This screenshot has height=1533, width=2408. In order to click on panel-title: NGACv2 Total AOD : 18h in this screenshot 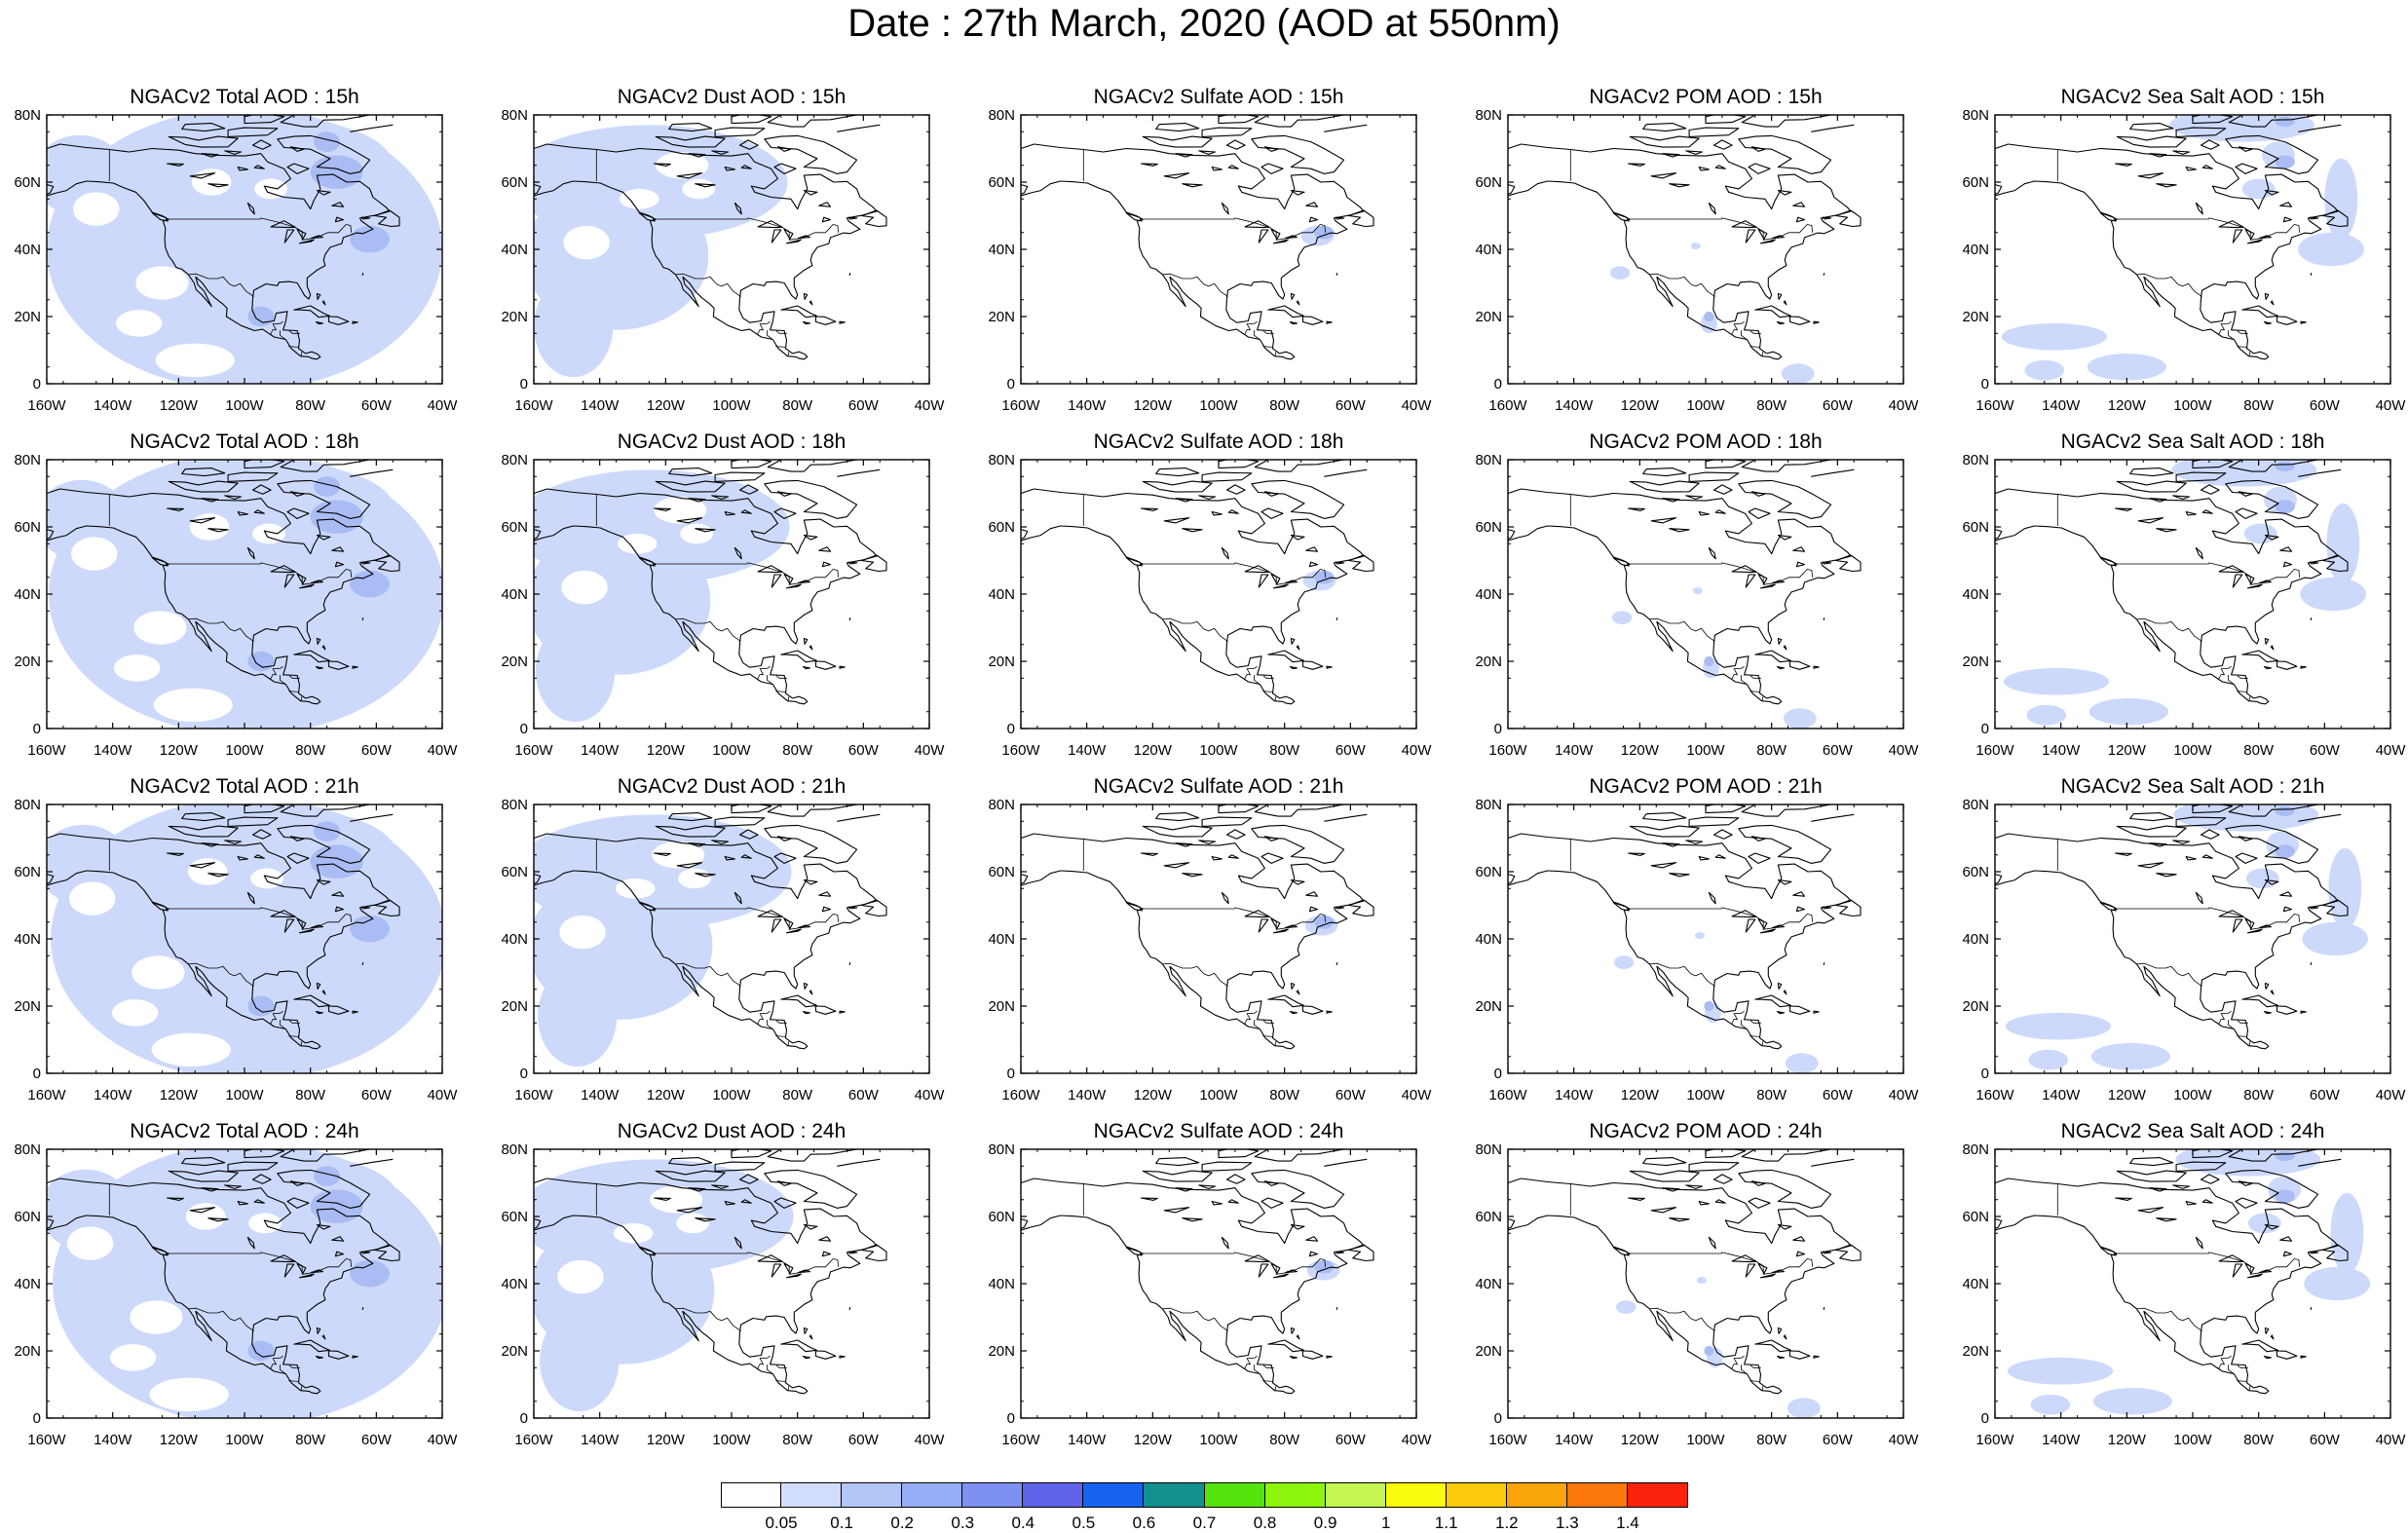, I will do `click(244, 441)`.